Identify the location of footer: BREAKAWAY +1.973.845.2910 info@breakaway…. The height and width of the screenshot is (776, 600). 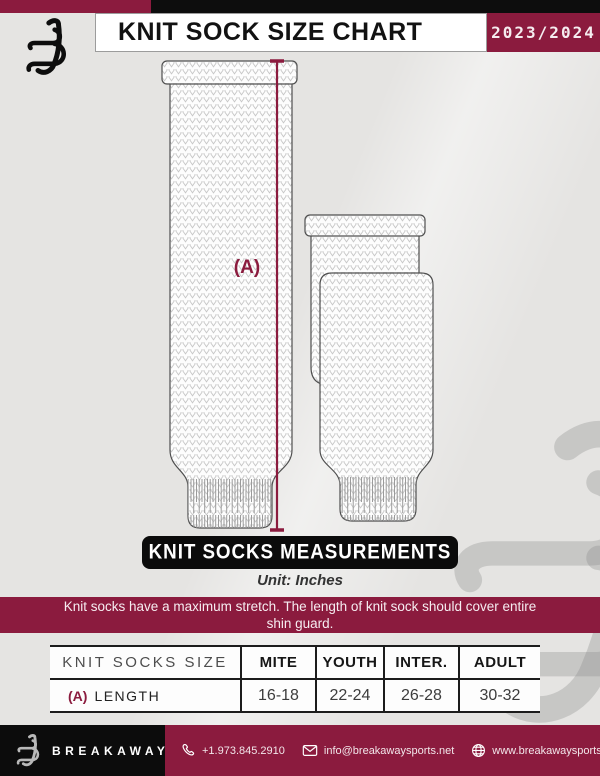
(300, 750).